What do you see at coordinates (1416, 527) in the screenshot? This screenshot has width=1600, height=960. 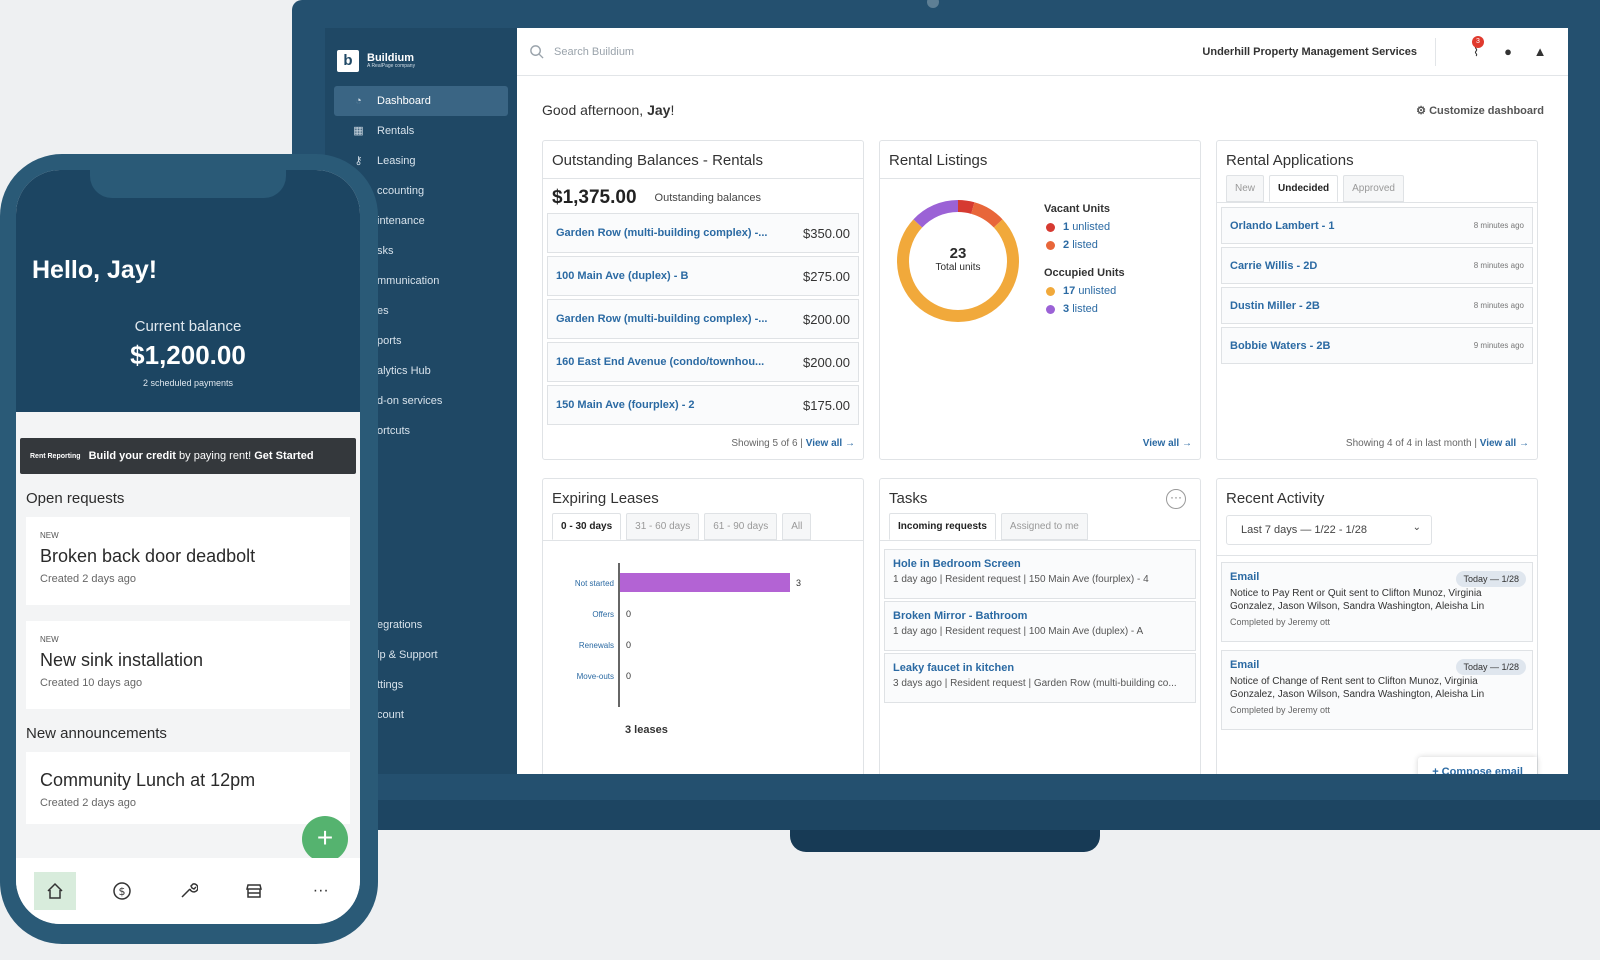 I see `chevron-down-icon: ⌄` at bounding box center [1416, 527].